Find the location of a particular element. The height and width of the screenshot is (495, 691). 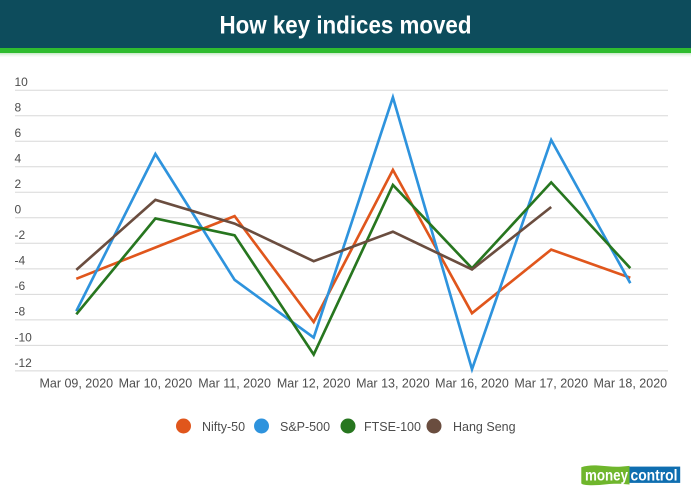

svg-text: Mar 13, 2020 is located at coordinates (393, 384).